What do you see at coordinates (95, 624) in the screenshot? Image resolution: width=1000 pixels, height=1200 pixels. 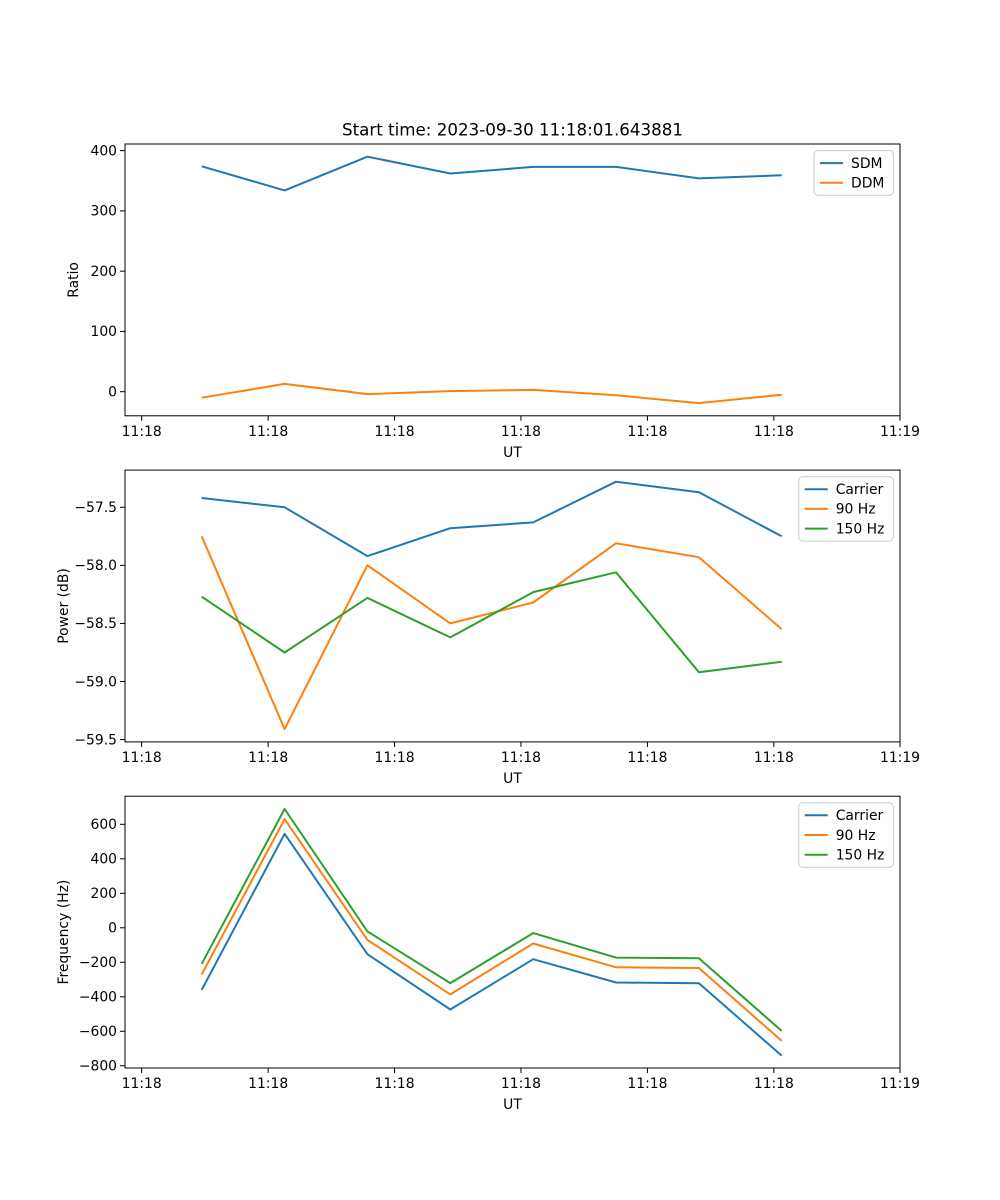 I see `y-tick-label: −58.5` at bounding box center [95, 624].